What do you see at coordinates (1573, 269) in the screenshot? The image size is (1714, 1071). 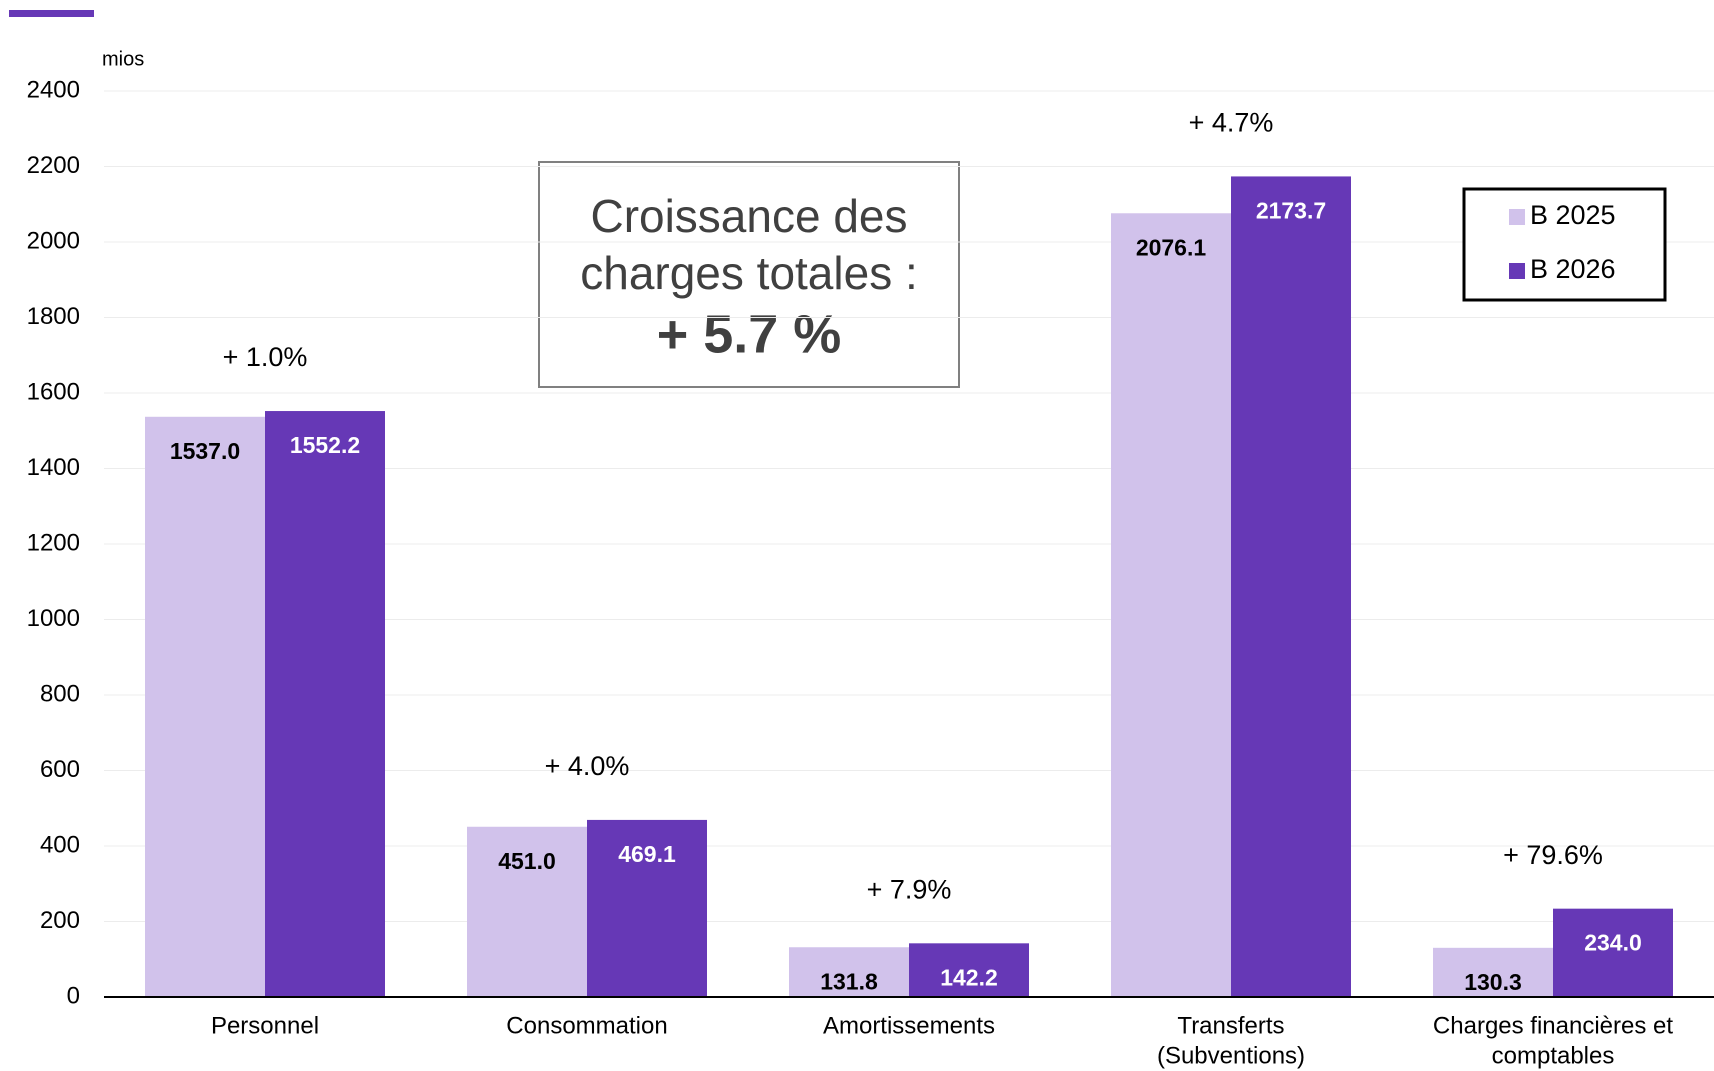 I see `legend-label: B 2026` at bounding box center [1573, 269].